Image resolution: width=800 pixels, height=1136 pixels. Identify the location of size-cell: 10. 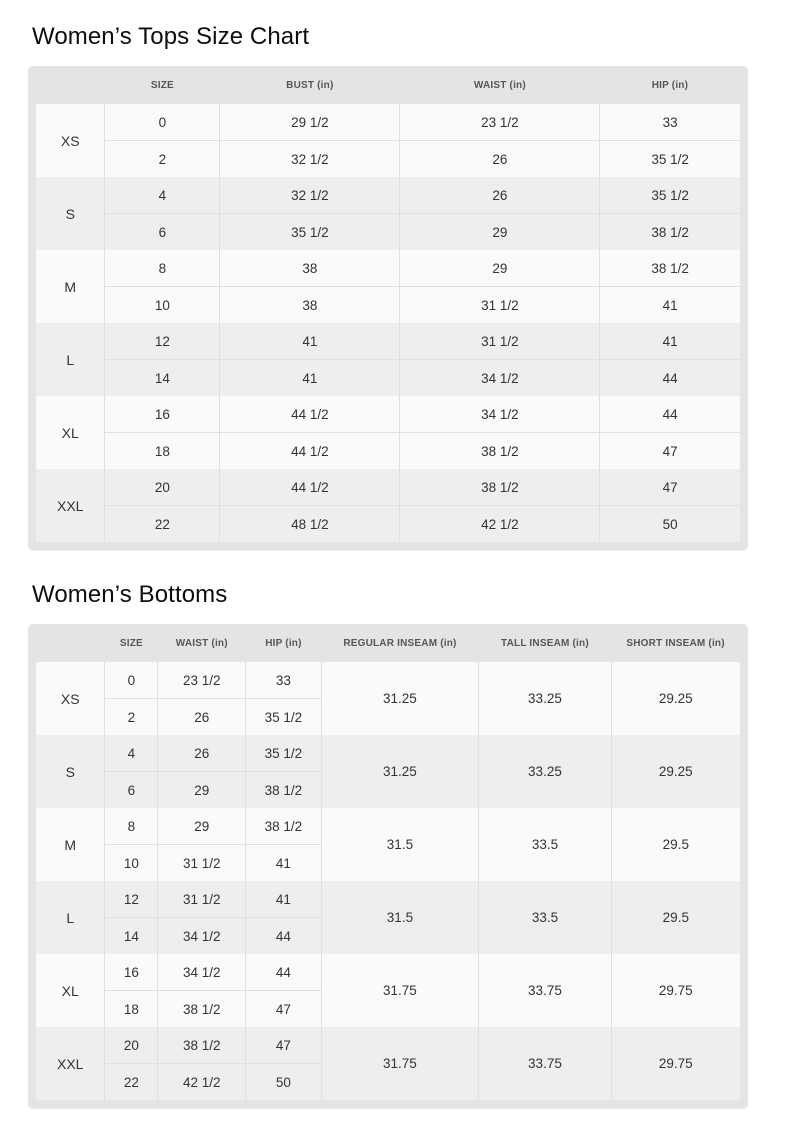
(162, 304).